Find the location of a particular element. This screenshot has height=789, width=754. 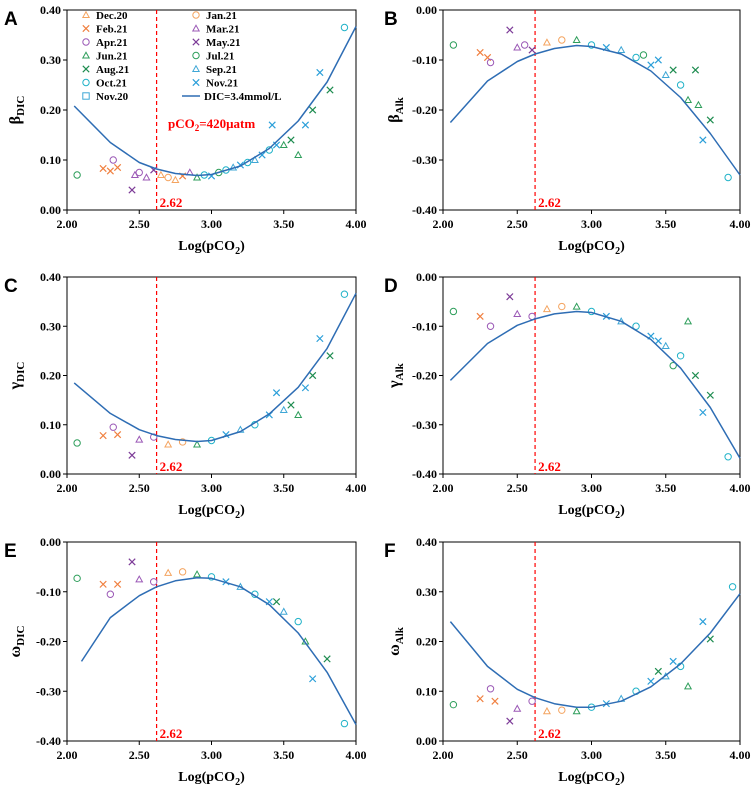

legend-item: Aug.21 is located at coordinates (105, 70).